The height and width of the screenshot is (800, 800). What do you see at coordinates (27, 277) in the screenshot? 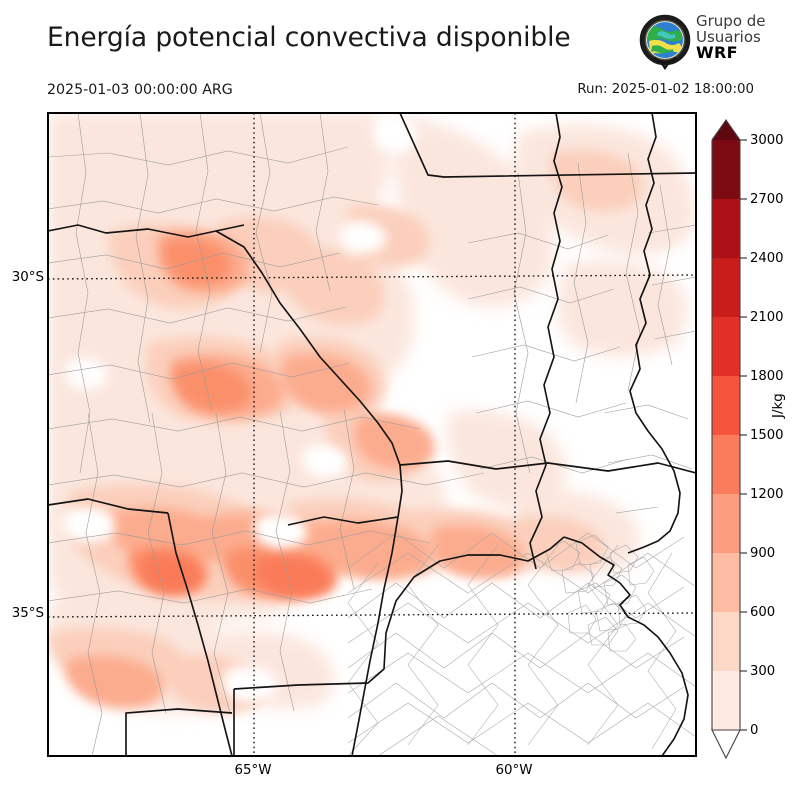
I see `lat-tick-30s: 30°S` at bounding box center [27, 277].